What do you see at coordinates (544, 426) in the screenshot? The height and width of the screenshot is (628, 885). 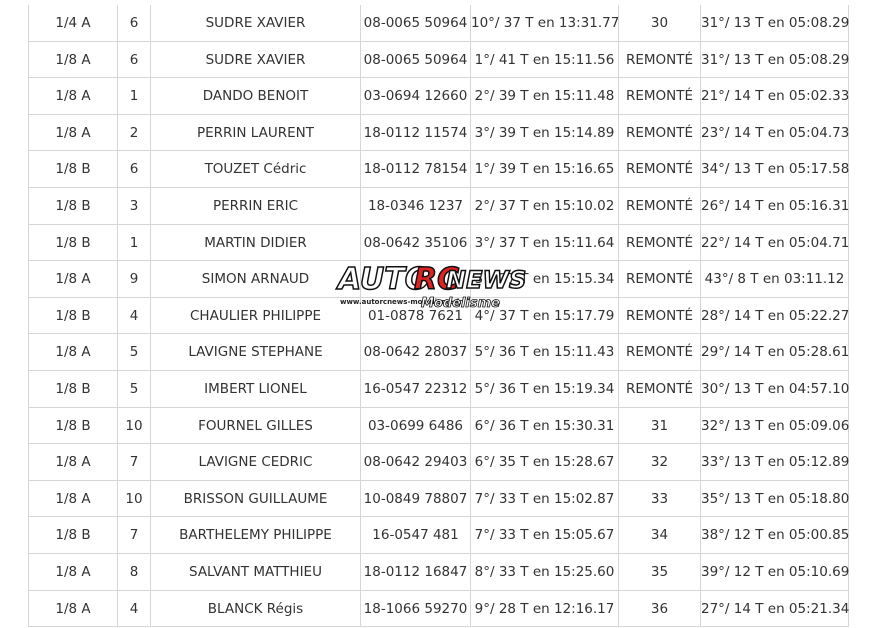 I see `qualif-cell: 6°/ 36 T en 15:30.31` at bounding box center [544, 426].